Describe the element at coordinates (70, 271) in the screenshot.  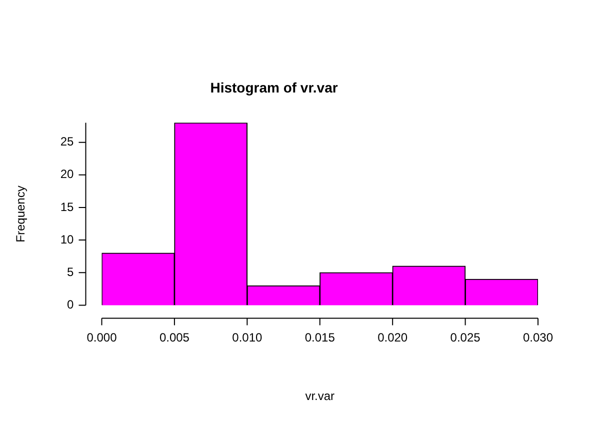
I see `y-tick-label: 5` at that location.